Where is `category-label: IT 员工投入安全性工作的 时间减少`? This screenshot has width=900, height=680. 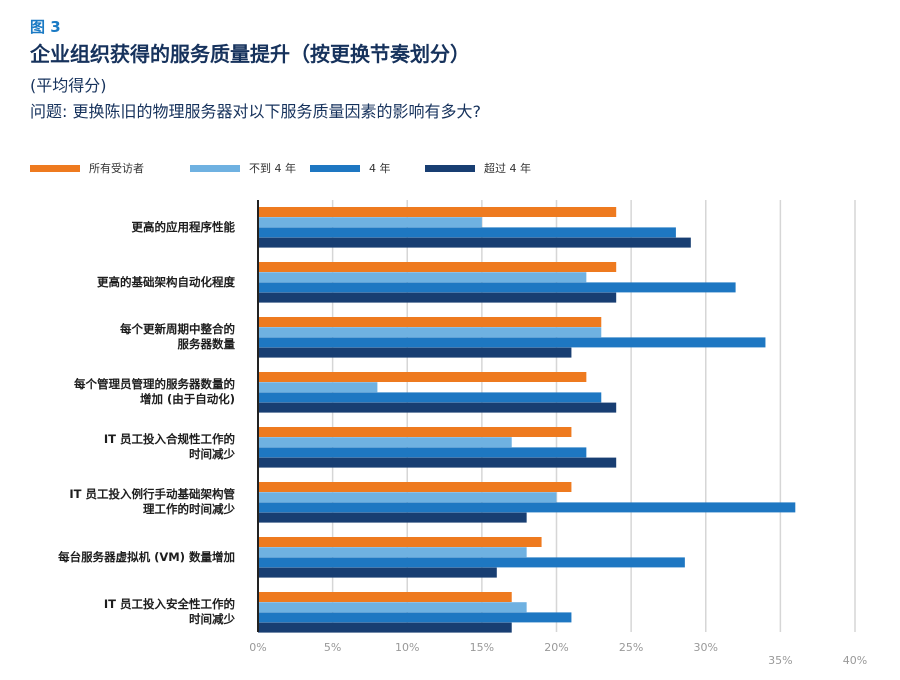 category-label: IT 员工投入安全性工作的 时间减少 is located at coordinates (127, 612).